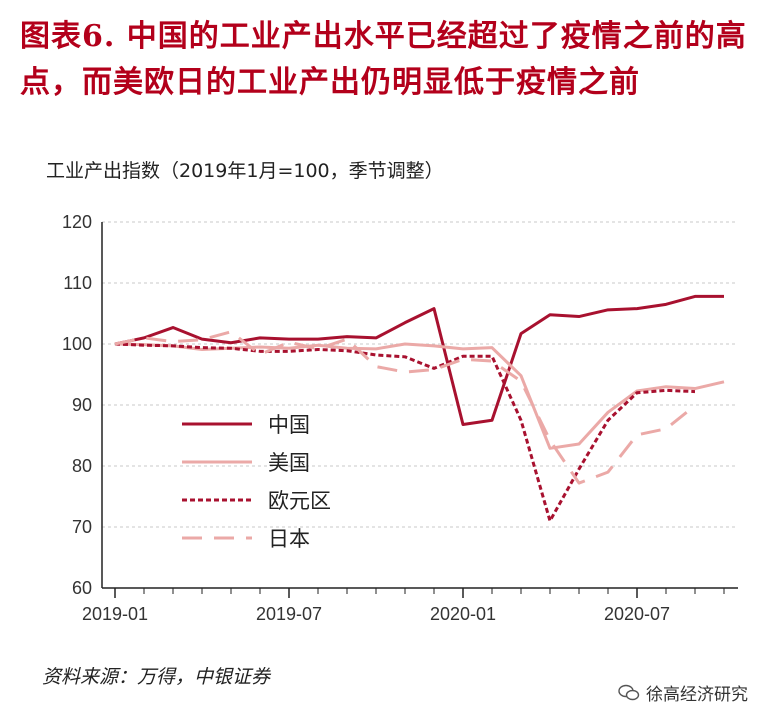 Image resolution: width=770 pixels, height=727 pixels. What do you see at coordinates (299, 501) in the screenshot?
I see `legend-label-2: 欧元区` at bounding box center [299, 501].